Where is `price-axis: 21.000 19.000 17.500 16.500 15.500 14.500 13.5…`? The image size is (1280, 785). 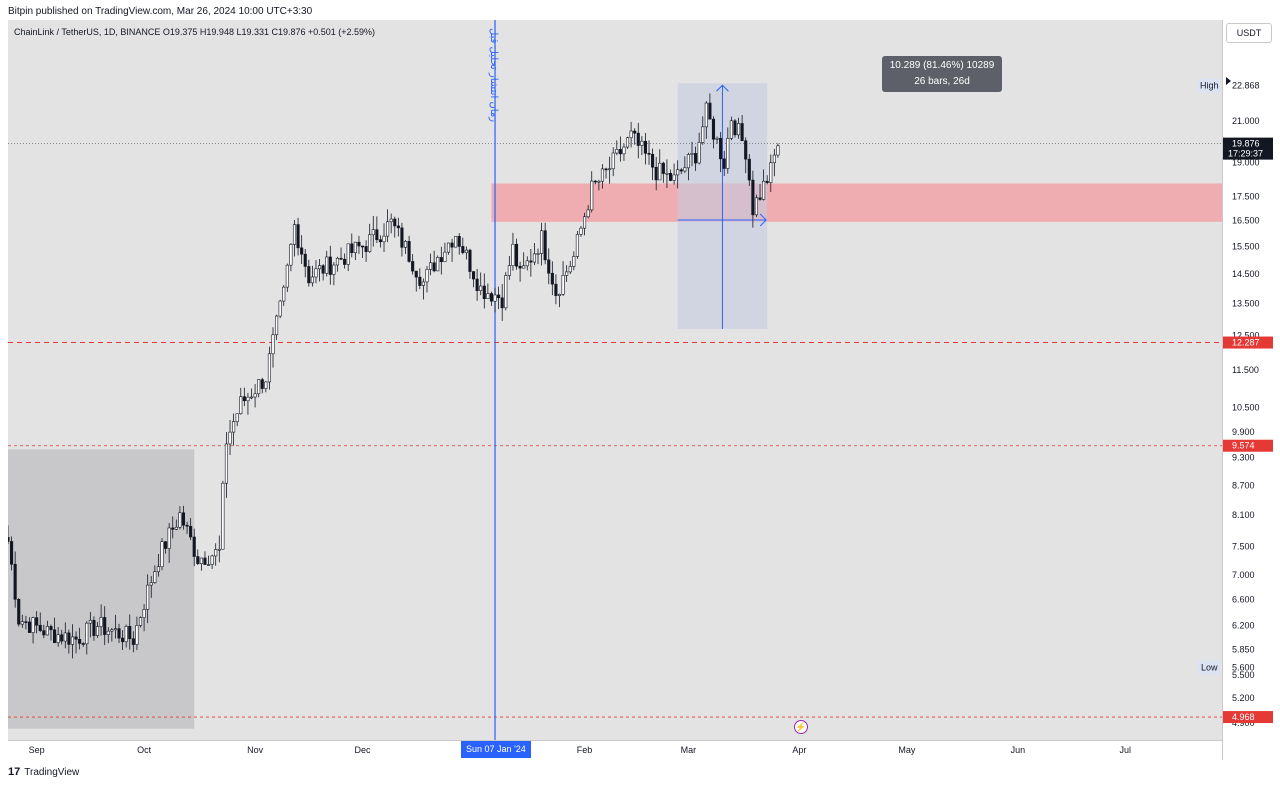 price-axis: 21.000 19.000 17.500 16.500 15.500 14.500 13.5… is located at coordinates (1251, 390).